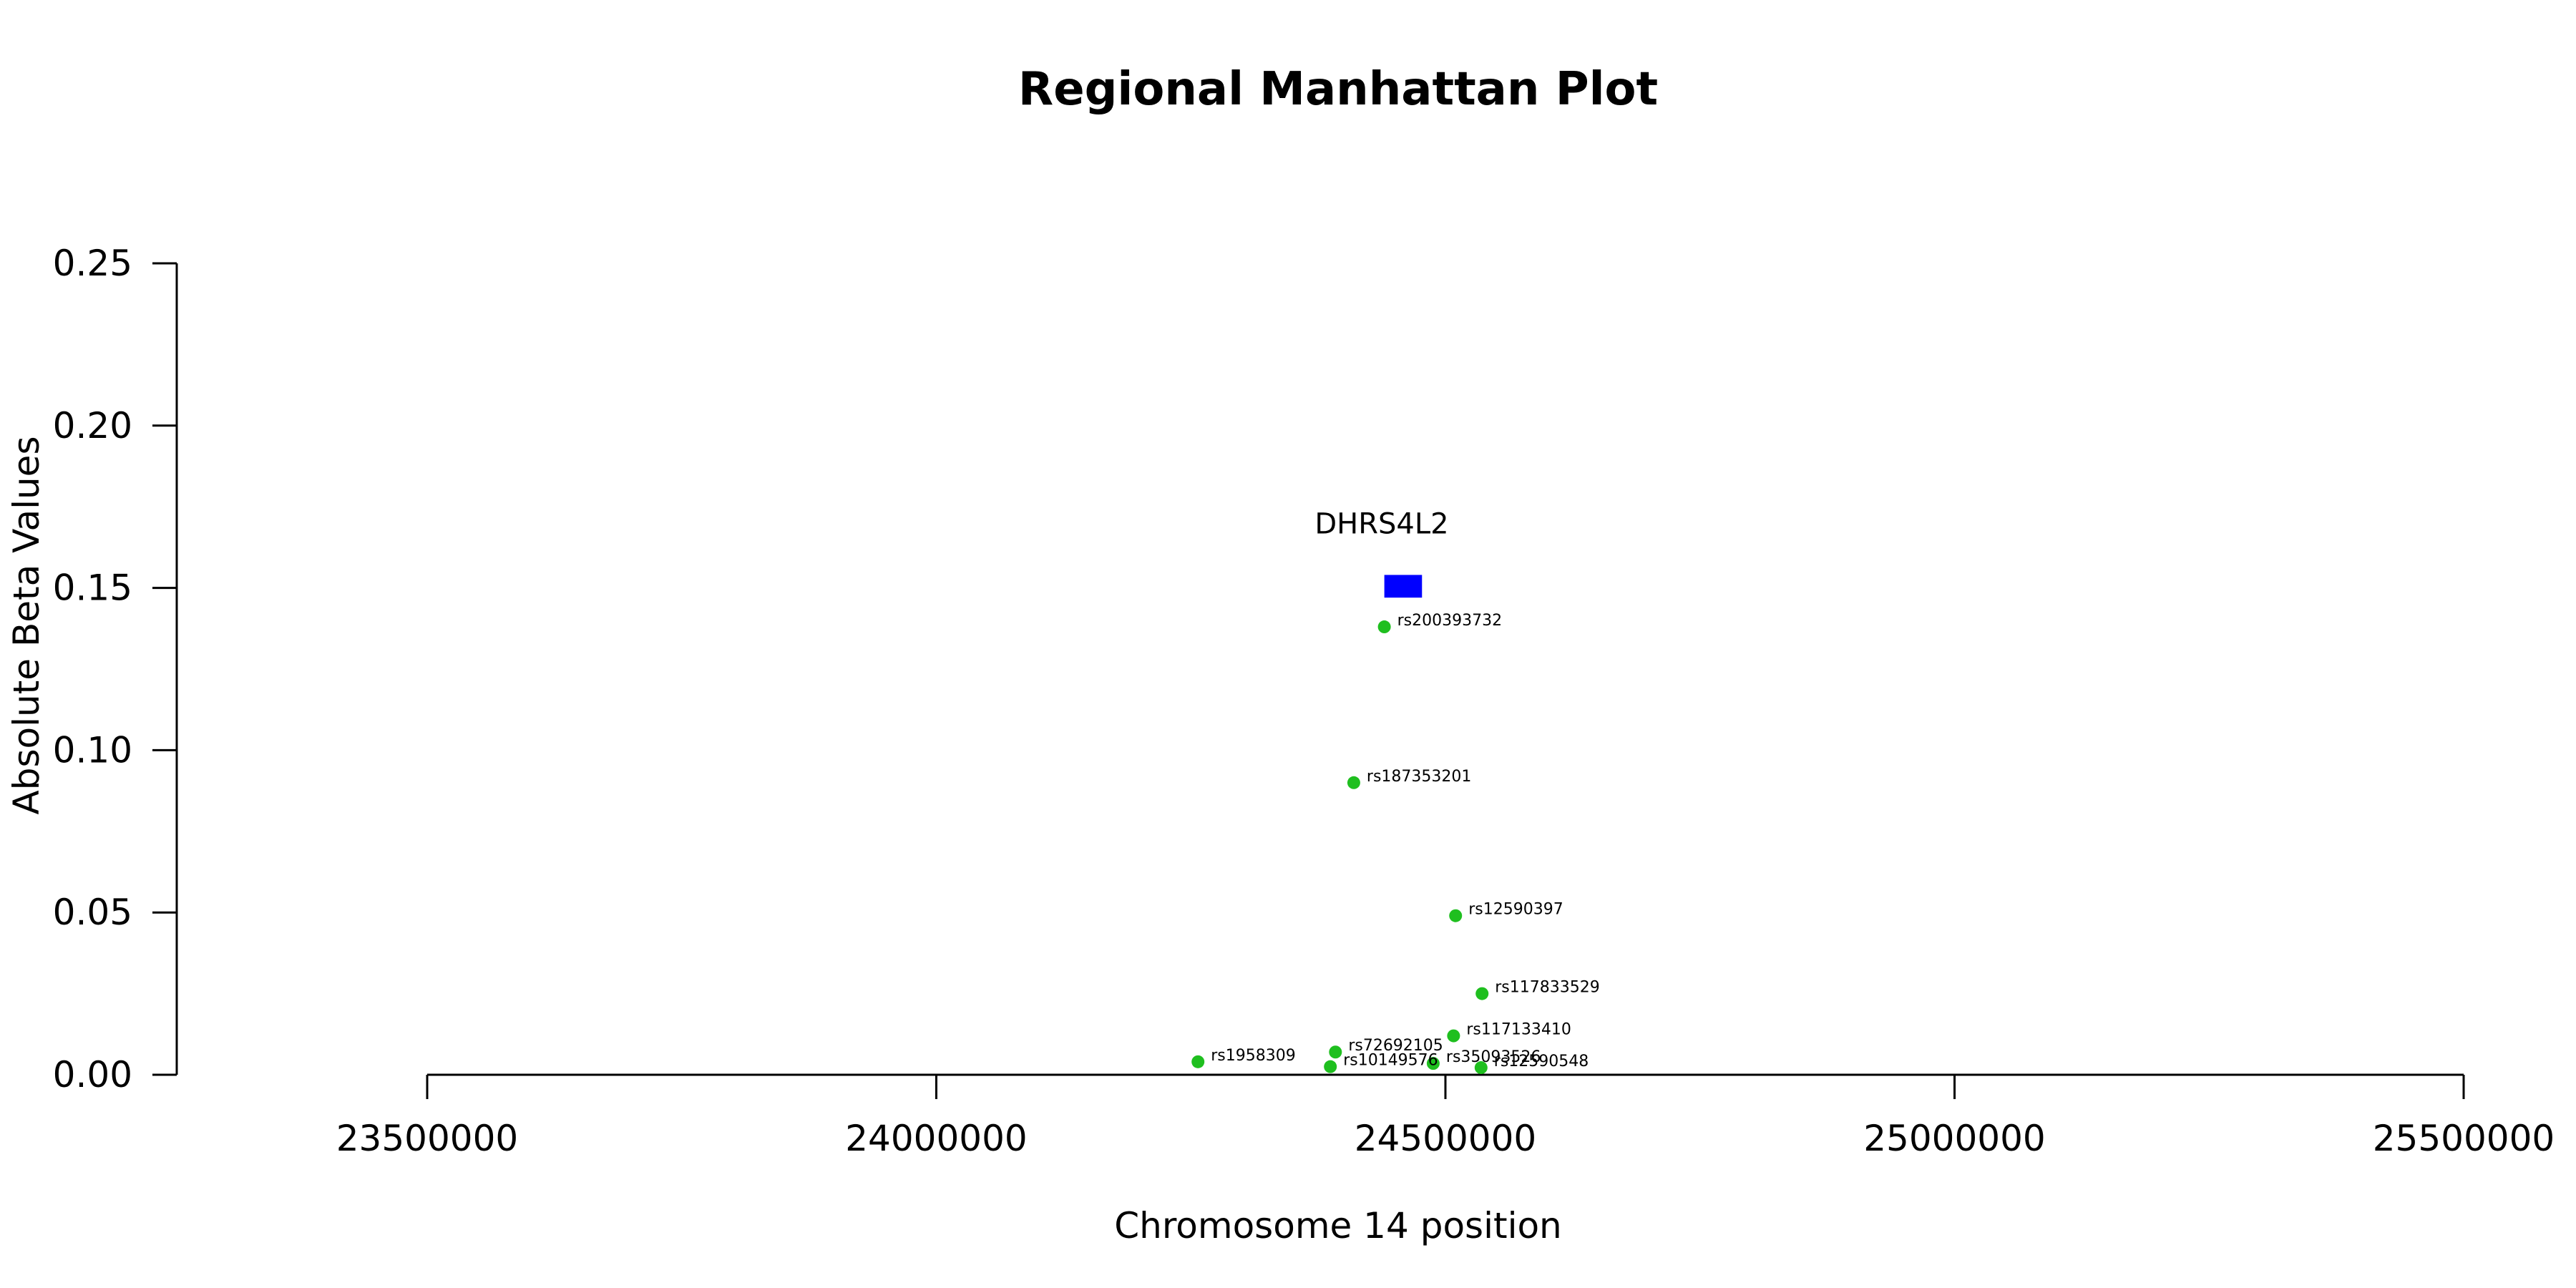 The height and width of the screenshot is (1288, 2576). What do you see at coordinates (1390, 1061) in the screenshot?
I see `snp-label: rs10149576` at bounding box center [1390, 1061].